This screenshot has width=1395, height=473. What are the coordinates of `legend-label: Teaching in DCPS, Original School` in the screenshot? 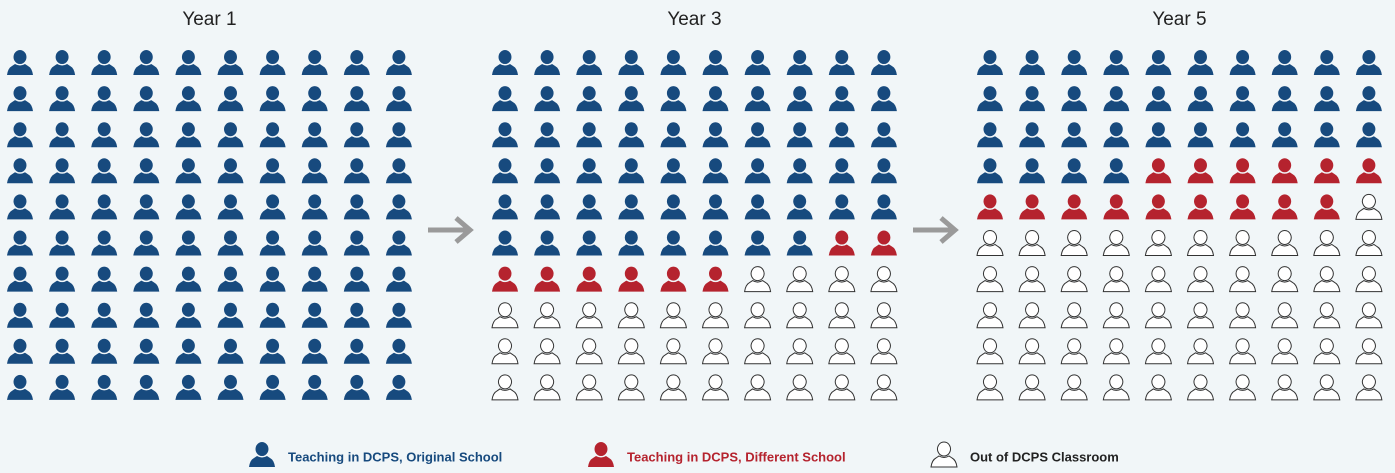 It's located at (395, 456).